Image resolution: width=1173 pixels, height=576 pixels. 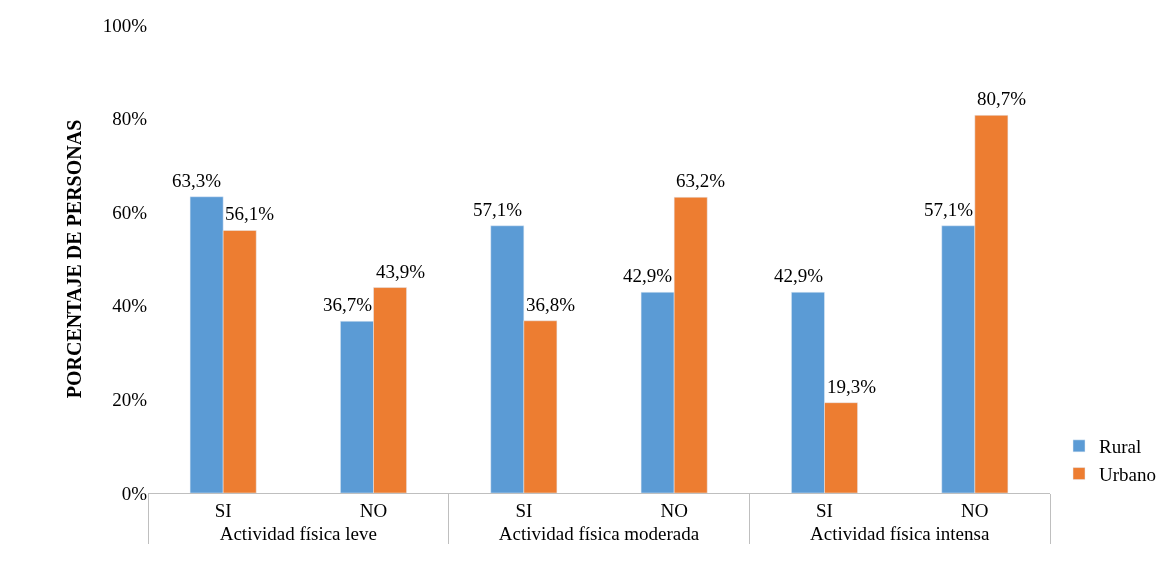 I want to click on data-label: 63,3%, so click(x=197, y=180).